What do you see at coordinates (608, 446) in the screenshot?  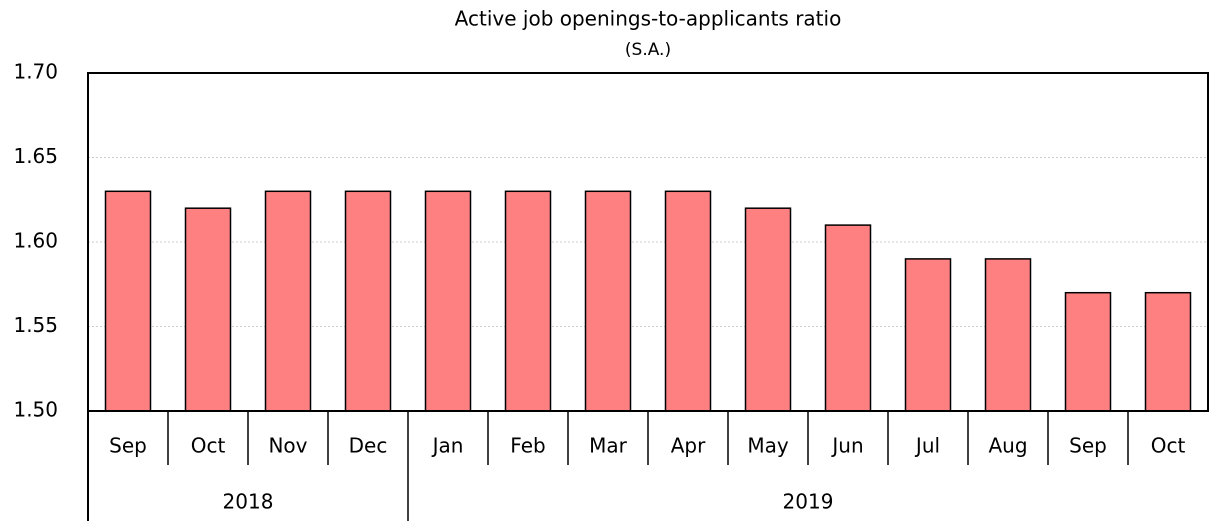 I see `x-tick-label: Mar` at bounding box center [608, 446].